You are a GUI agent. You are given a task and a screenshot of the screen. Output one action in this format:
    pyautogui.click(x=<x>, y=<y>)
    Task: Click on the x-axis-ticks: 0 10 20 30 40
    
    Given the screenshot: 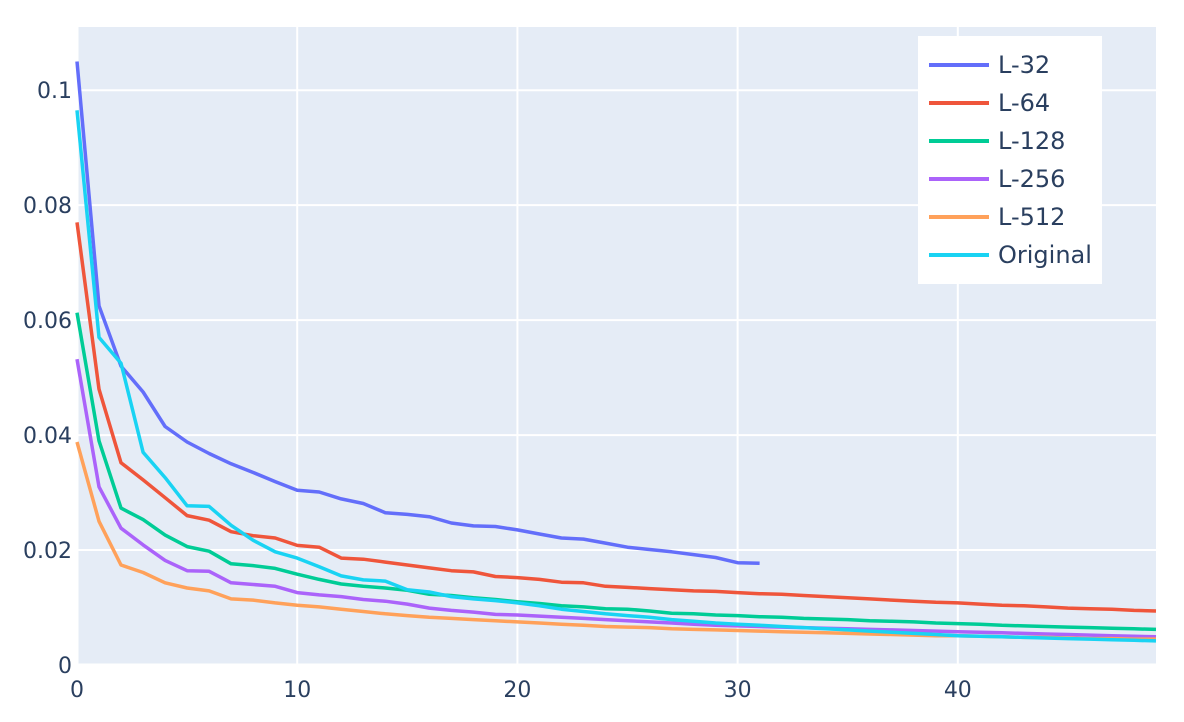 What is the action you would take?
    pyautogui.click(x=521, y=690)
    